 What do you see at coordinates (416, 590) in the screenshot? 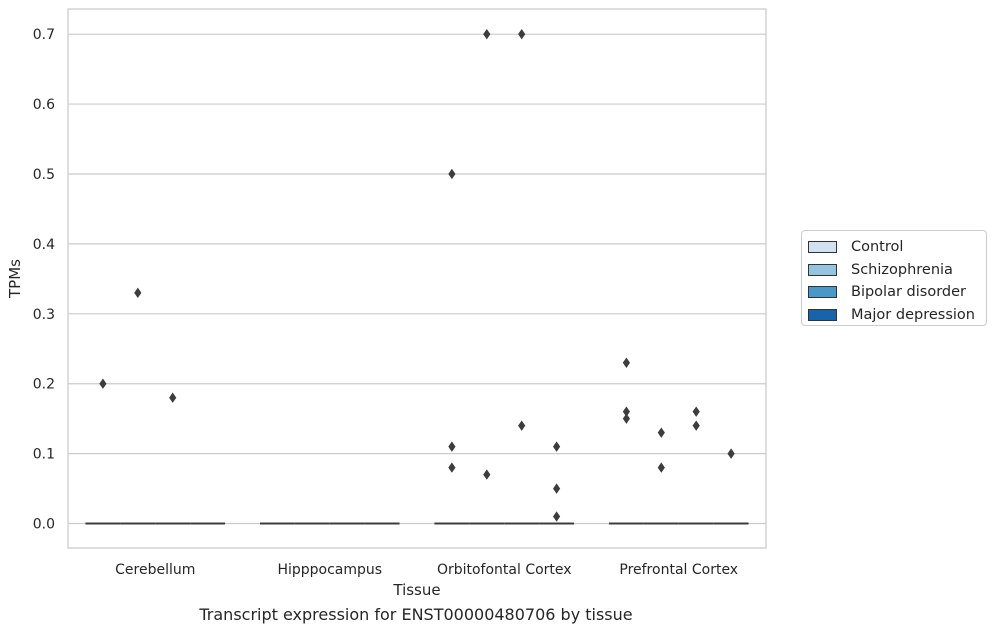
I see `x-axis-title: Tissue` at bounding box center [416, 590].